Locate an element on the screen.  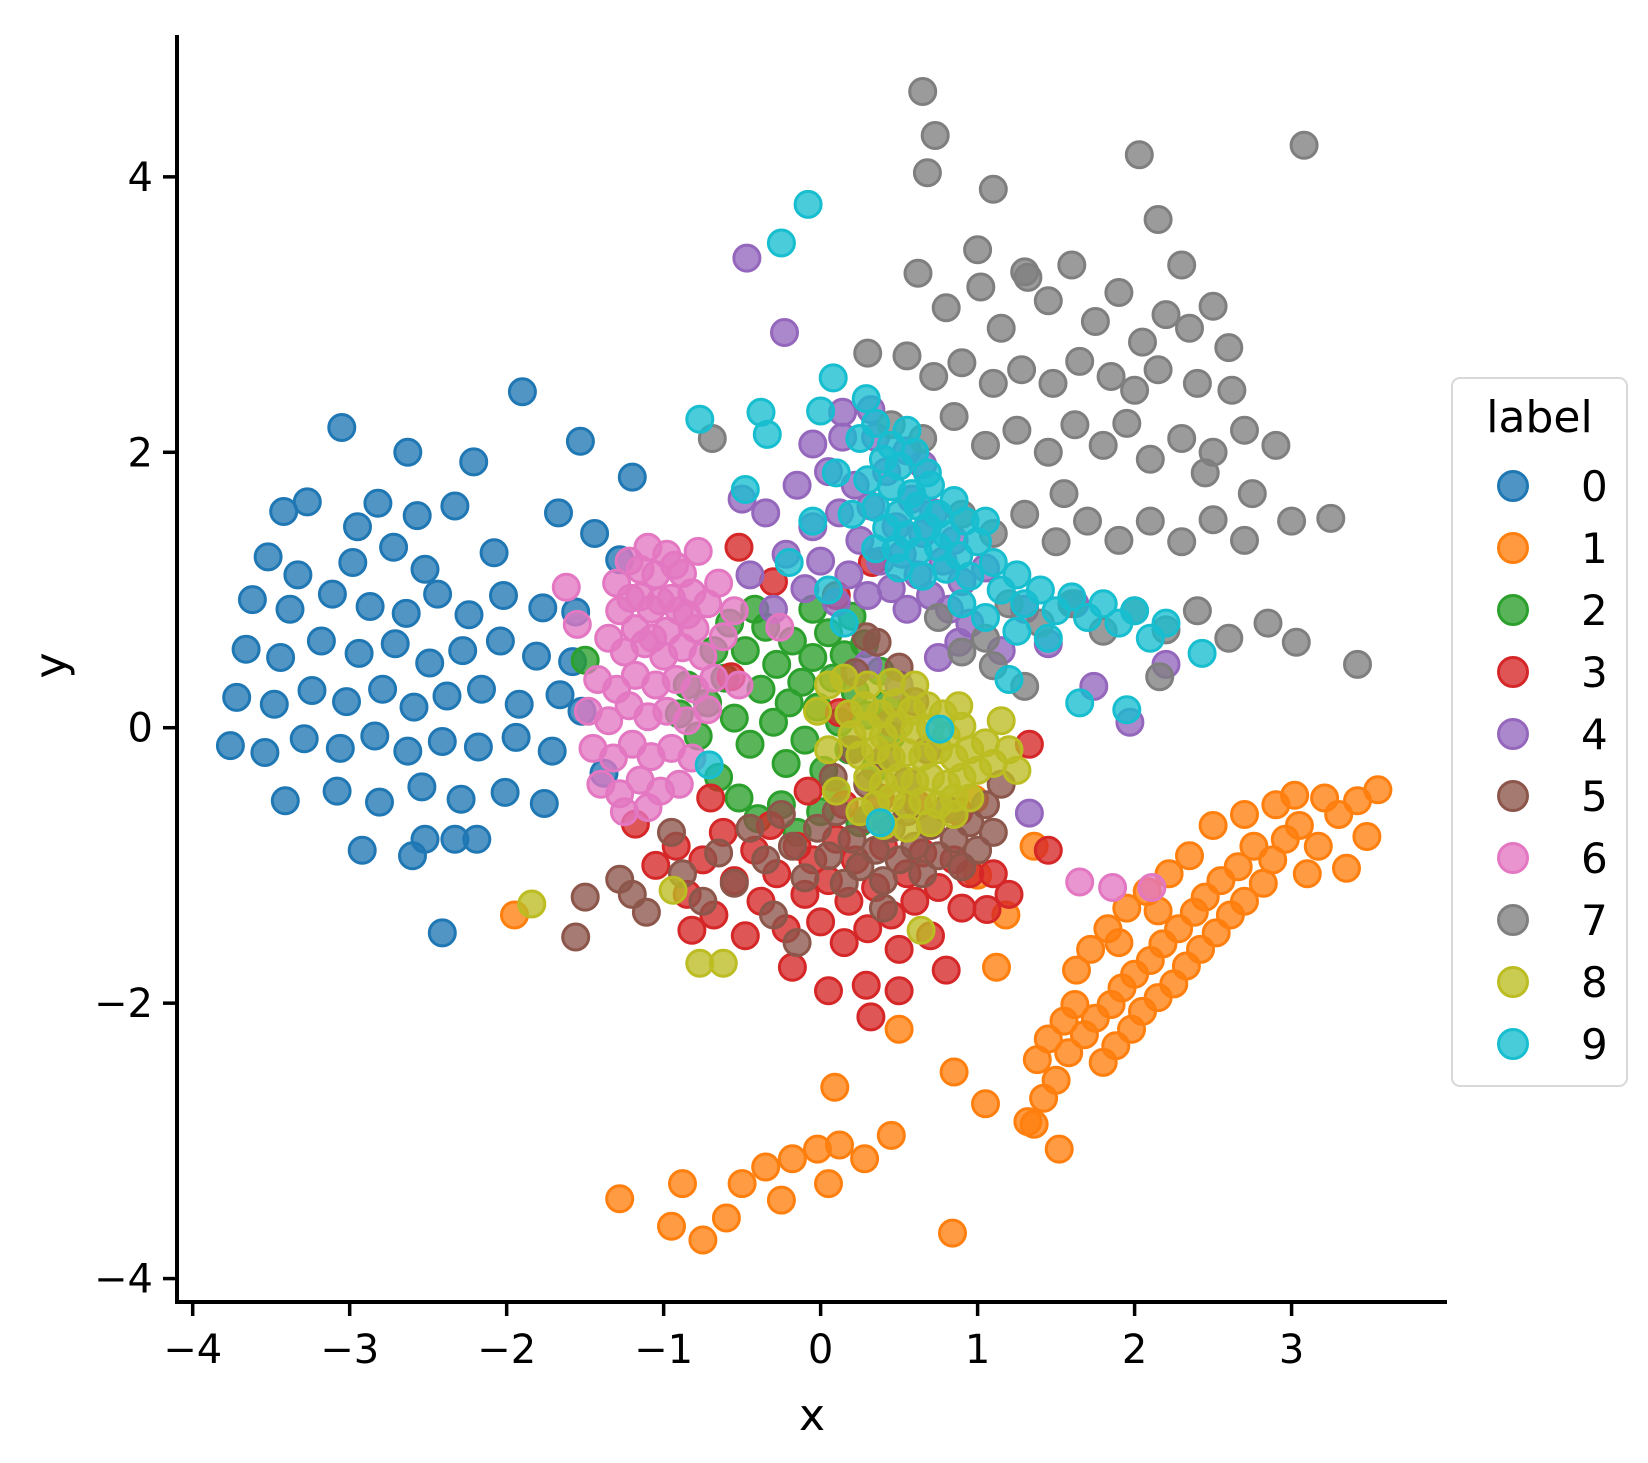
legend-entry-2: 2 is located at coordinates (1539, 610).